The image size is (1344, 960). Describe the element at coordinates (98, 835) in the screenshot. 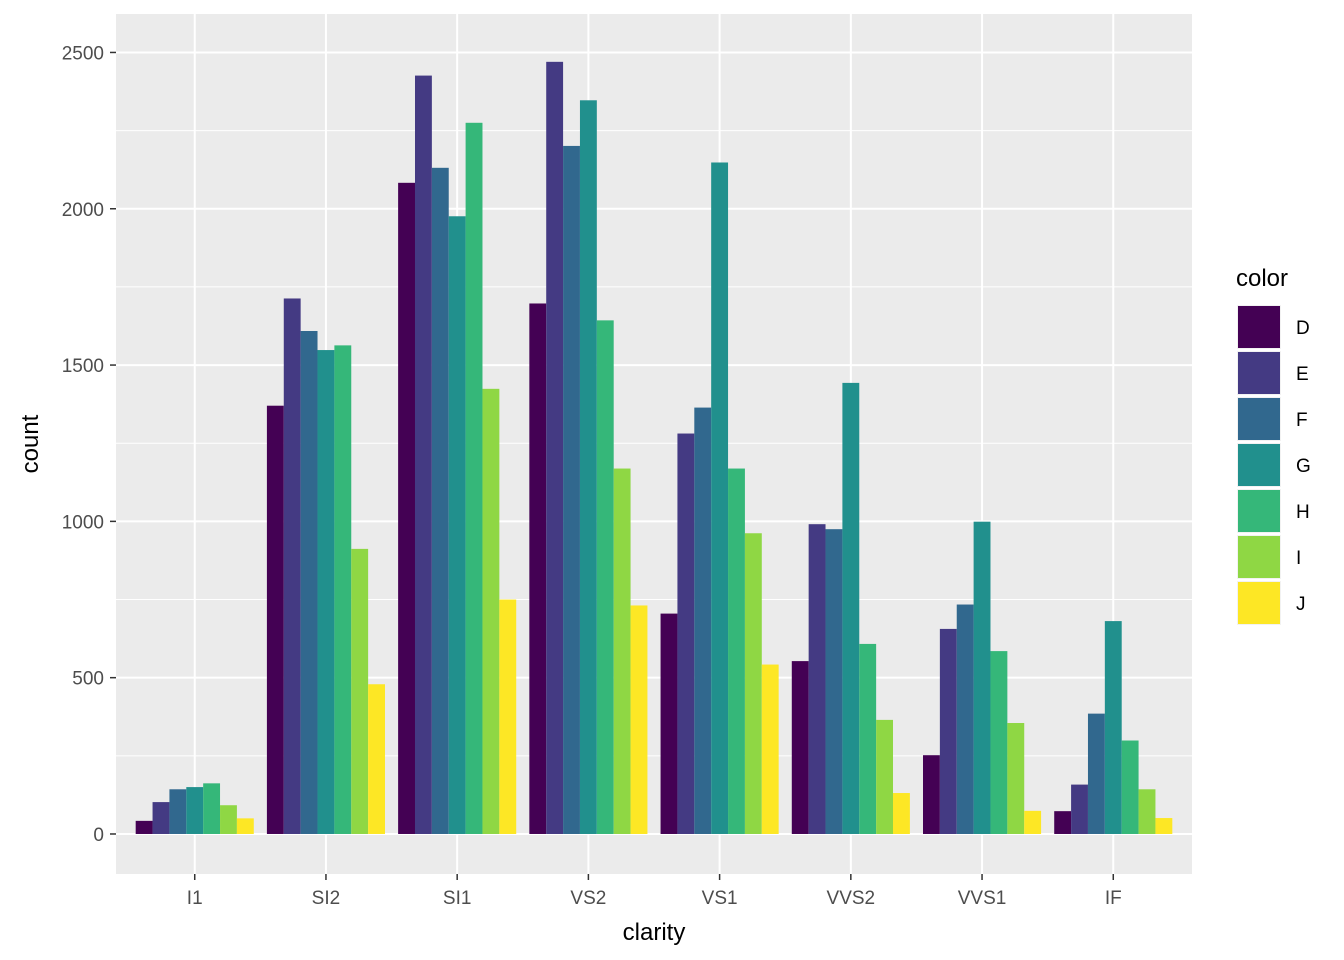

I see `y-tick-label: 0` at that location.